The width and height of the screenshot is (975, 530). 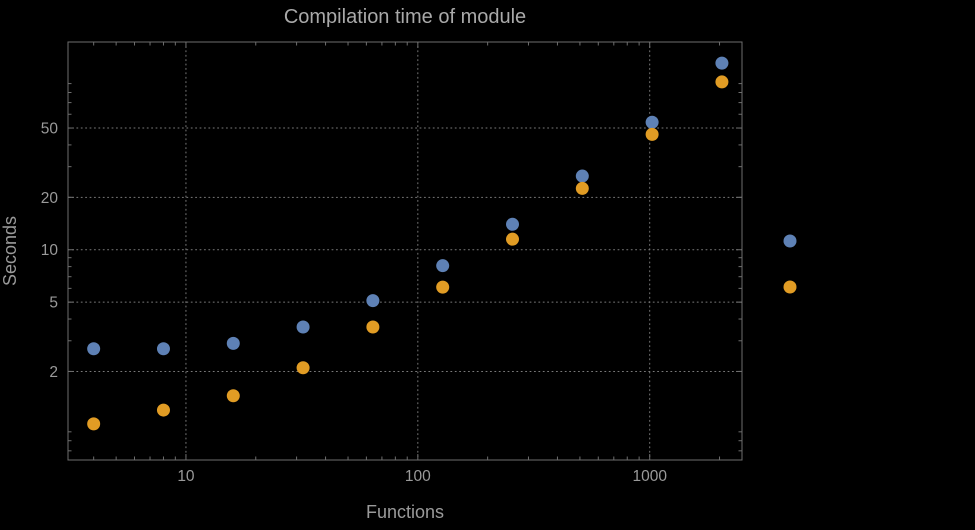 What do you see at coordinates (50, 198) in the screenshot?
I see `y-tick-label: 20` at bounding box center [50, 198].